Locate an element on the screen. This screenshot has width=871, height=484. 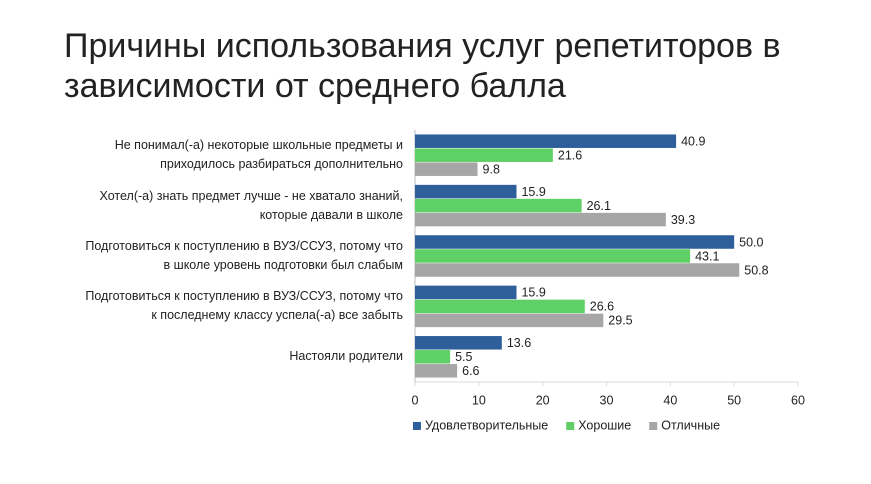
x-tick-label: 50 is located at coordinates (734, 400).